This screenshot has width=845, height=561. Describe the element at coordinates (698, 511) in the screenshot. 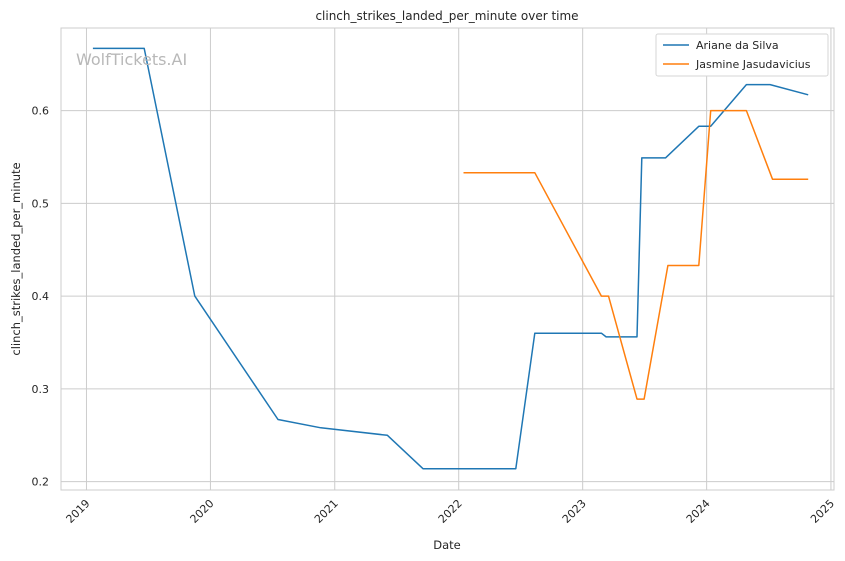

I see `x-tick-label: 2024` at that location.